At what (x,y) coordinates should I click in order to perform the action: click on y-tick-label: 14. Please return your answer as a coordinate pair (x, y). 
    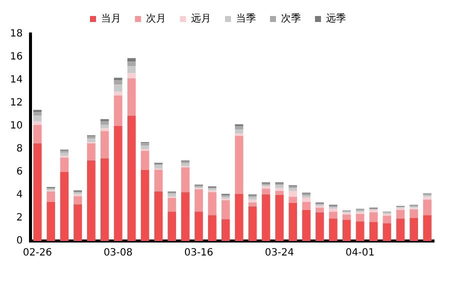
    Looking at the image, I should click on (16, 80).